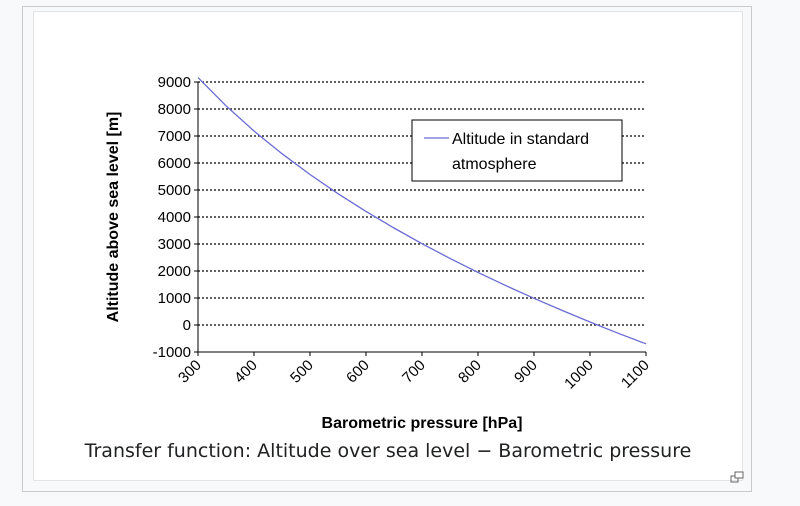  Describe the element at coordinates (174, 82) in the screenshot. I see `y-tick-label: 9000` at that location.